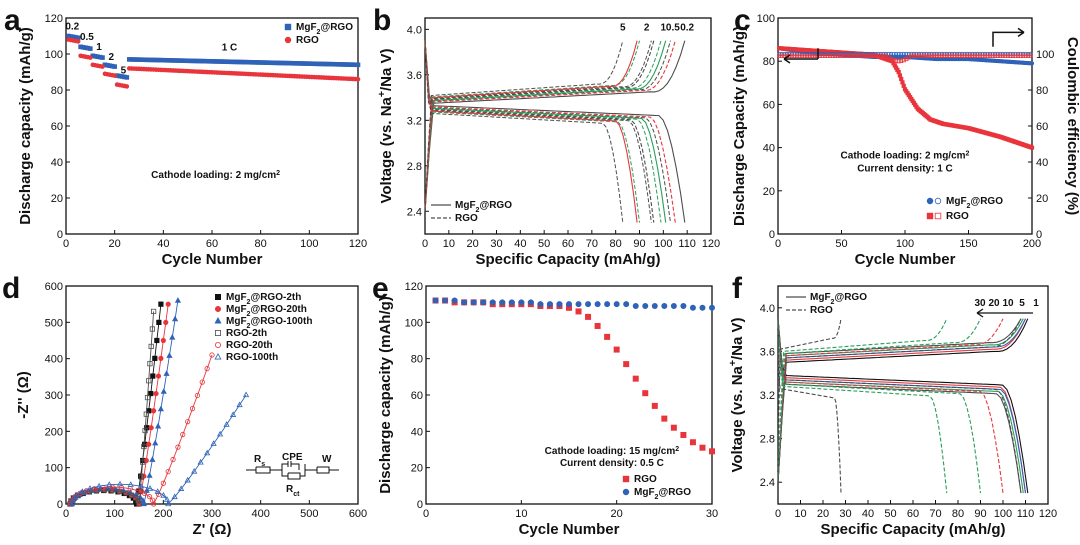  I want to click on rate-label: 2, so click(647, 28).